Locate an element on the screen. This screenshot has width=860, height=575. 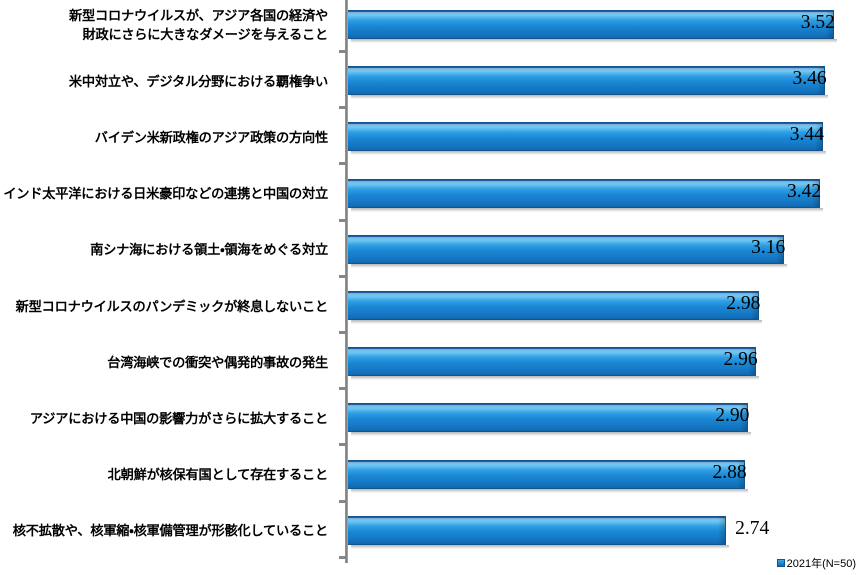
category-label: 北朝鮮が核保有国として存在すること is located at coordinates (169, 475).